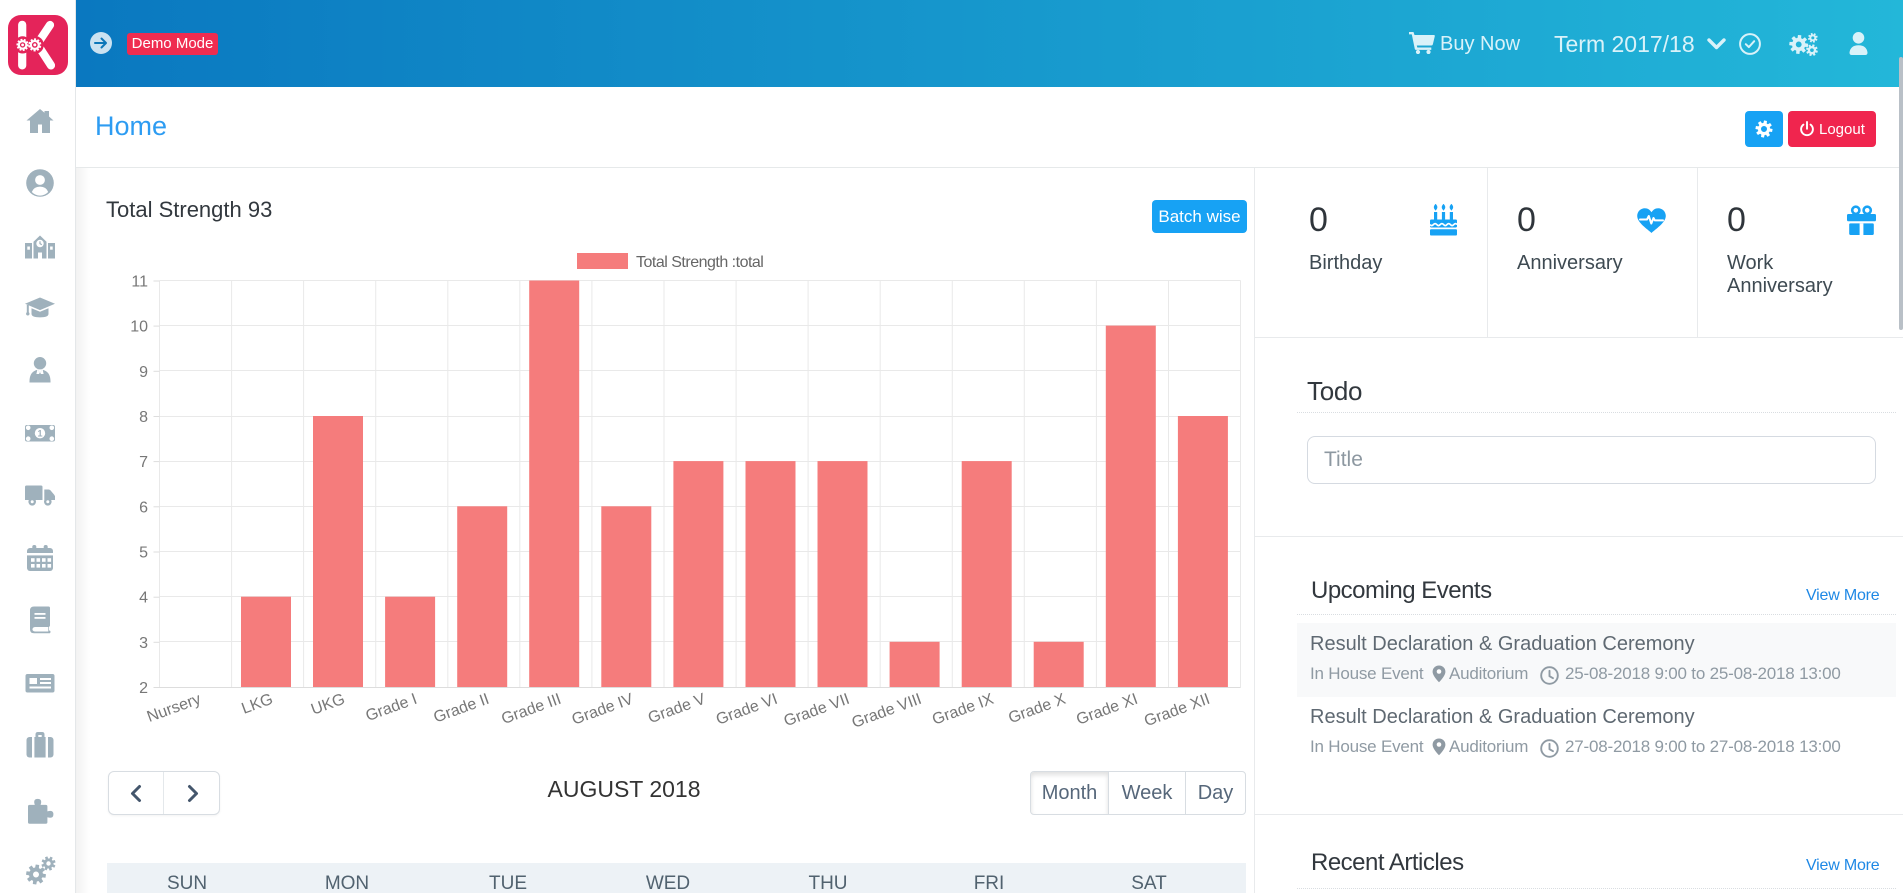 Image resolution: width=1903 pixels, height=893 pixels. I want to click on svg-text: 4, so click(143, 598).